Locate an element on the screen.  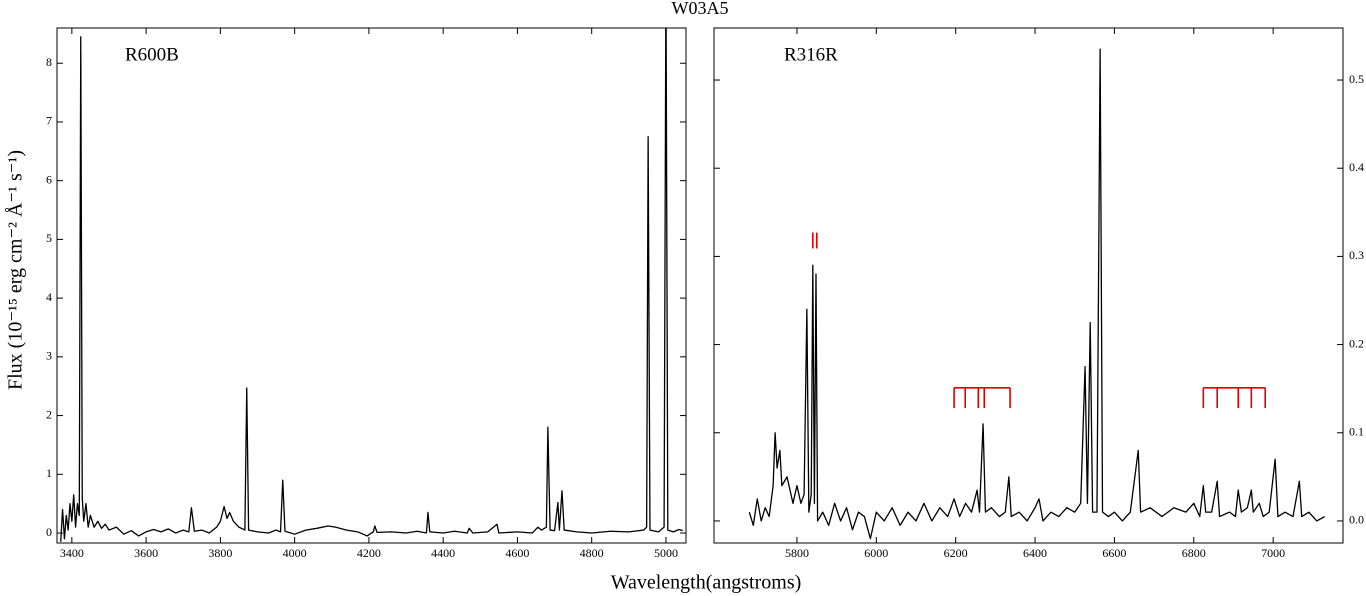
x-tick-label: 4000 is located at coordinates (295, 553).